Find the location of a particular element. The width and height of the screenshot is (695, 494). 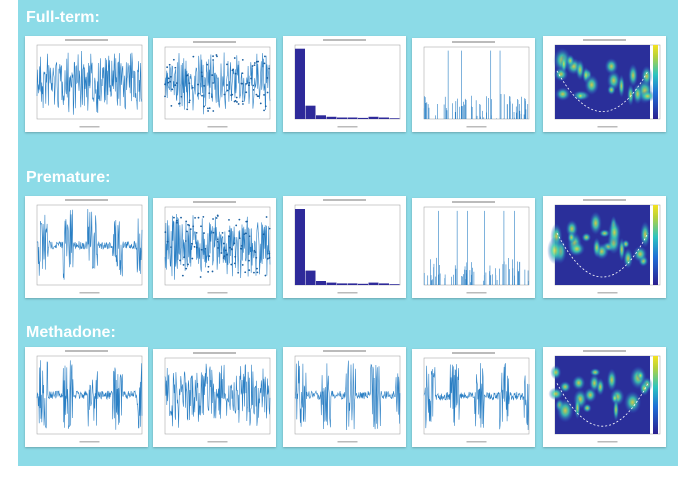

cone-of-influence is located at coordinates (602, 255).